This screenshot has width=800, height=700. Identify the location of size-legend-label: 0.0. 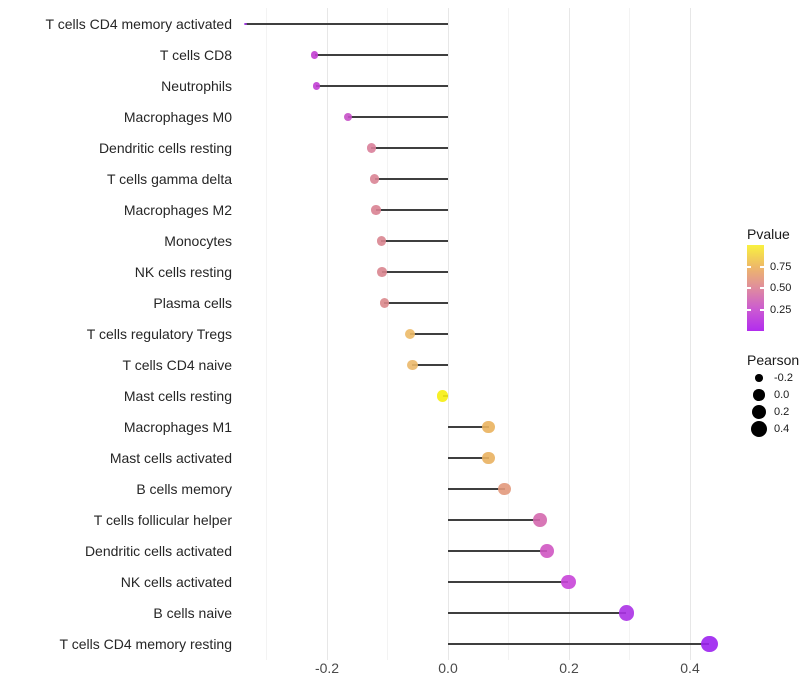
(782, 395).